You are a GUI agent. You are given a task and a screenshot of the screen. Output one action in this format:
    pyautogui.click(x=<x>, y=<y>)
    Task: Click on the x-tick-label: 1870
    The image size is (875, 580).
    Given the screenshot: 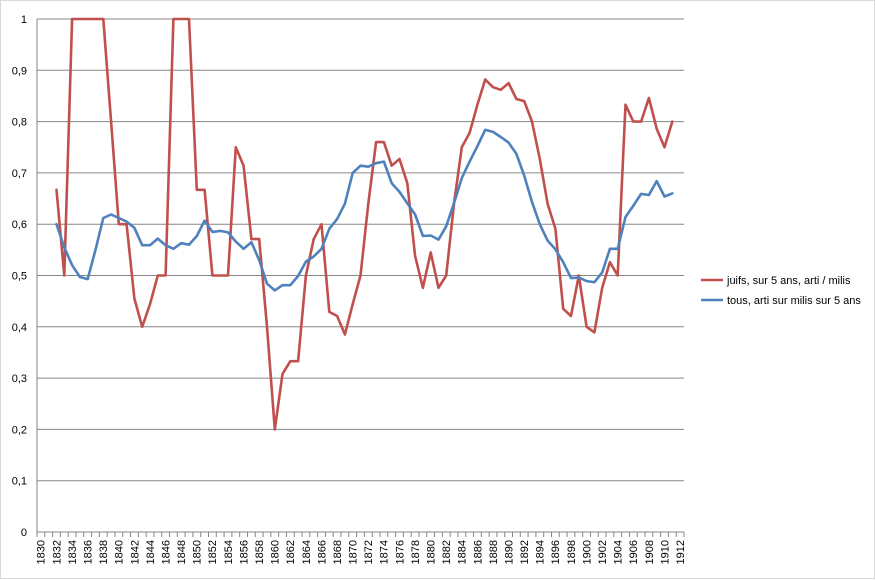 What is the action you would take?
    pyautogui.click(x=354, y=552)
    